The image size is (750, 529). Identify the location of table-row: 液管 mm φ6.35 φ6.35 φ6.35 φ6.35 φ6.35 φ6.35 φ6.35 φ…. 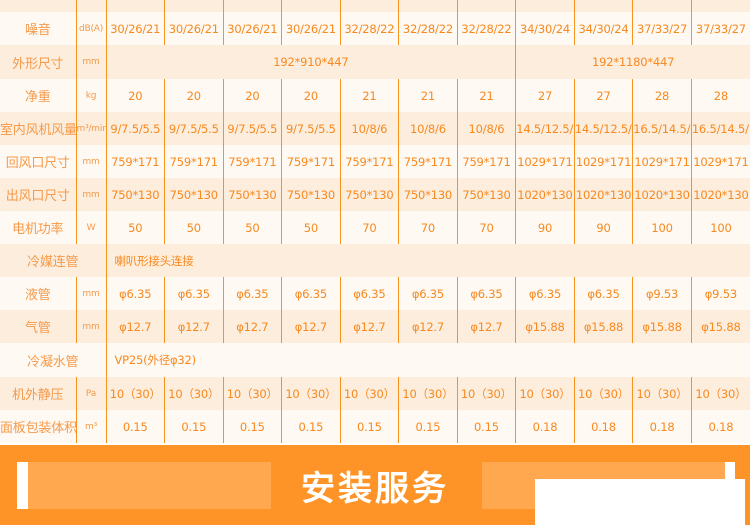
(375, 293).